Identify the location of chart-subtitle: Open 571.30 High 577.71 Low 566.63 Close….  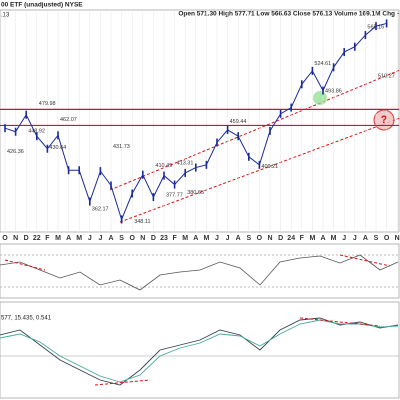
(288, 14).